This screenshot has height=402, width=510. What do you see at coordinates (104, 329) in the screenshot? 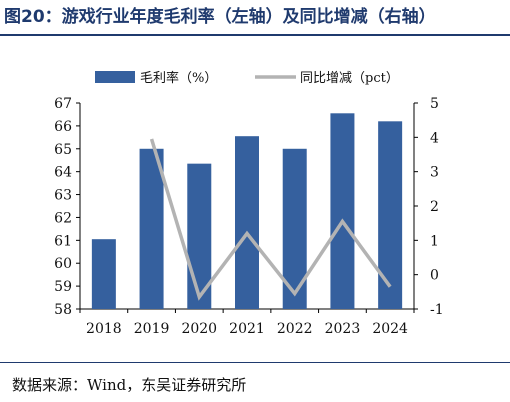
I see `x-tick-label: 2018` at bounding box center [104, 329].